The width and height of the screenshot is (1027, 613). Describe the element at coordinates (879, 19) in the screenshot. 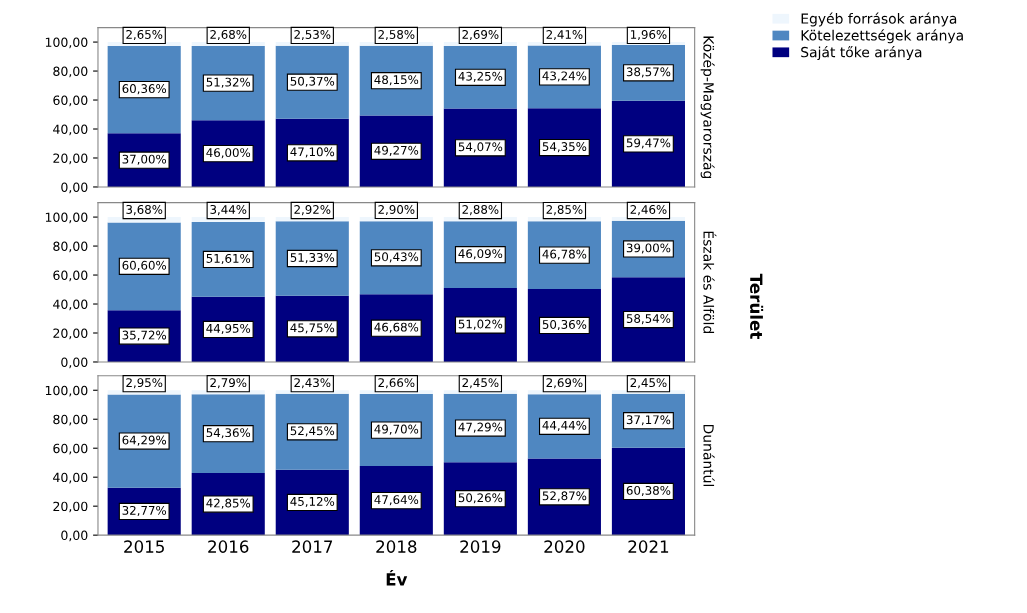

I see `legend-label: Egyéb források aránya` at that location.